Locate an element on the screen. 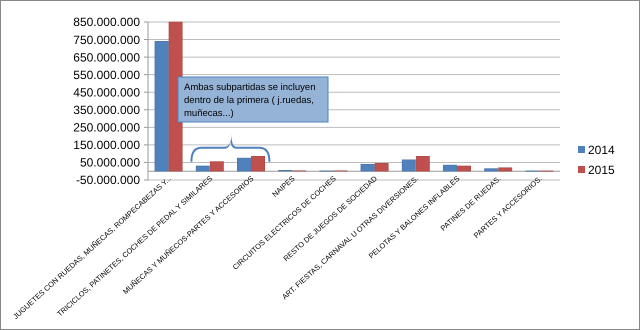 This screenshot has height=330, width=640. y-tick-label: 750.000.000 is located at coordinates (106, 39).